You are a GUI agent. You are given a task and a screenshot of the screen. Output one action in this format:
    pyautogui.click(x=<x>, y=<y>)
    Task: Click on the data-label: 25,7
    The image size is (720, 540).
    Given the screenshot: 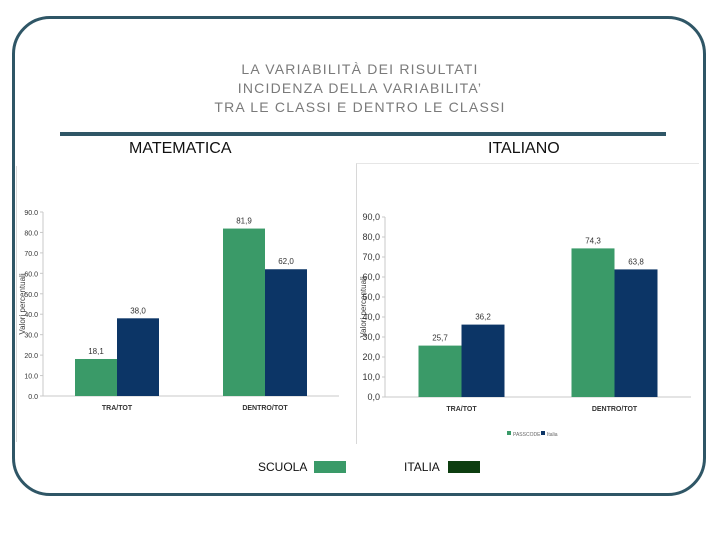 What is the action you would take?
    pyautogui.click(x=440, y=338)
    